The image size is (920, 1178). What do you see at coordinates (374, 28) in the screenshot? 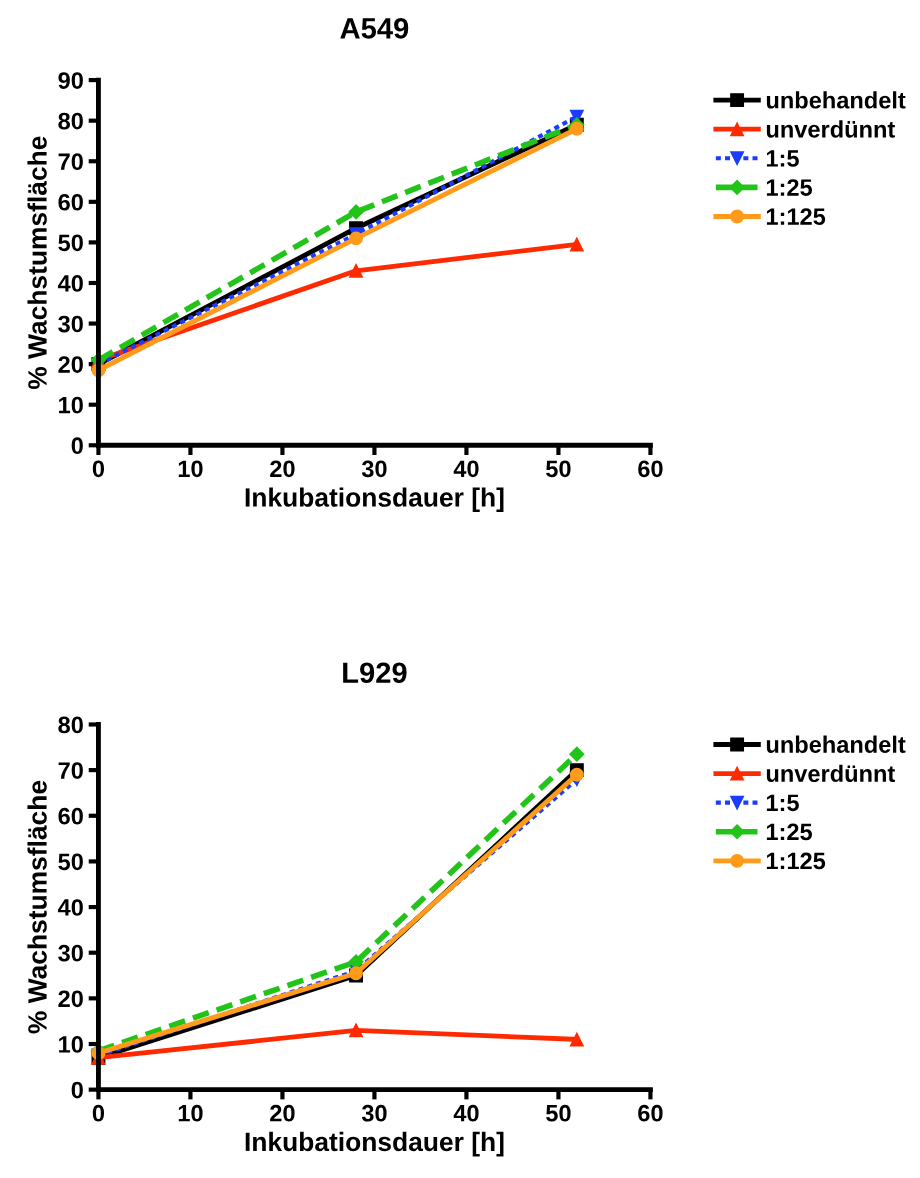
I see `chart-title: A549` at bounding box center [374, 28].